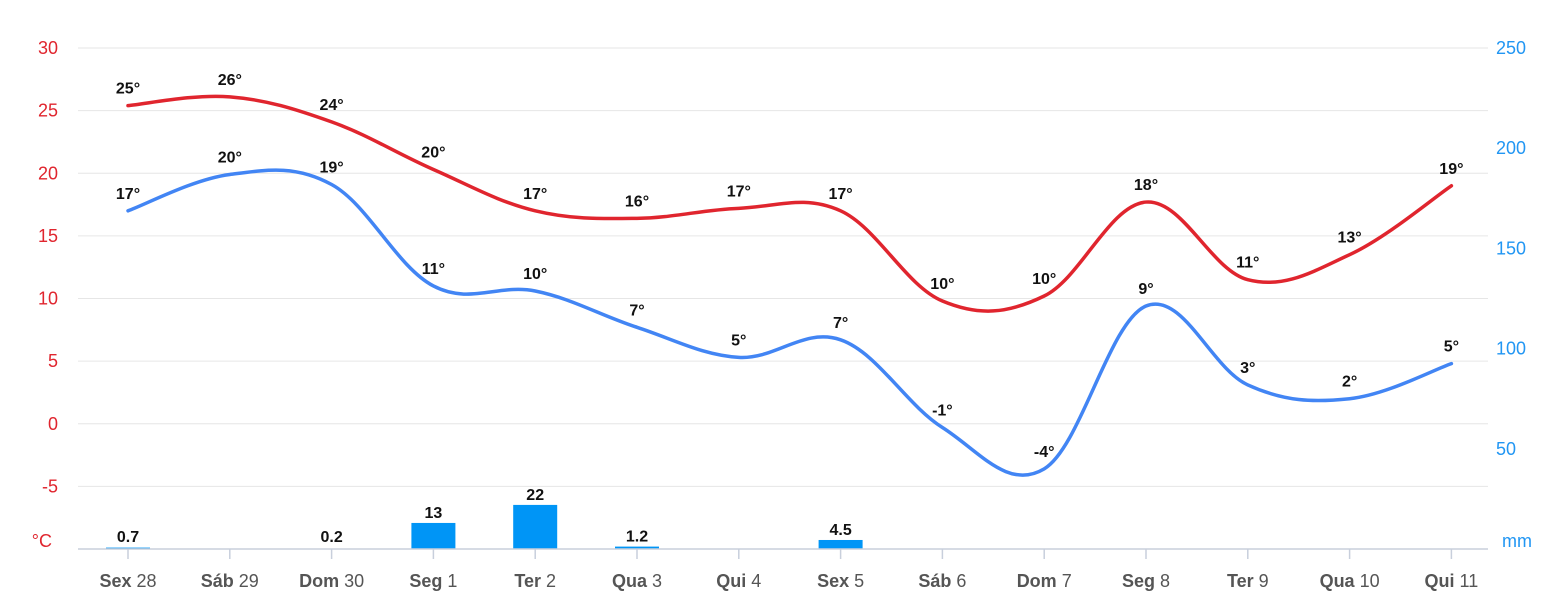  What do you see at coordinates (1451, 169) in the screenshot?
I see `max-temperature-label: 19°` at bounding box center [1451, 169].